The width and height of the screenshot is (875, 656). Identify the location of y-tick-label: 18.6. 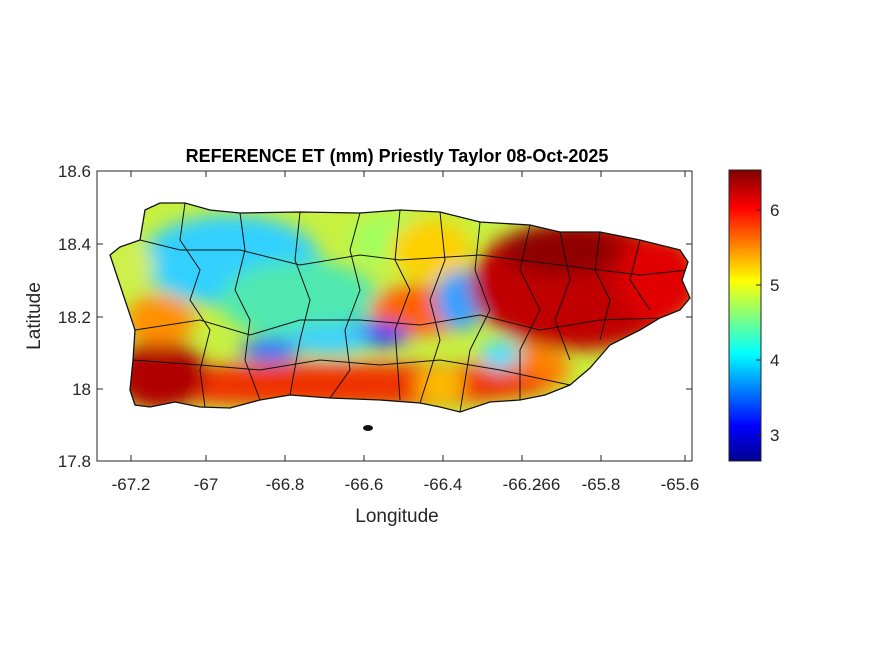
(74, 171).